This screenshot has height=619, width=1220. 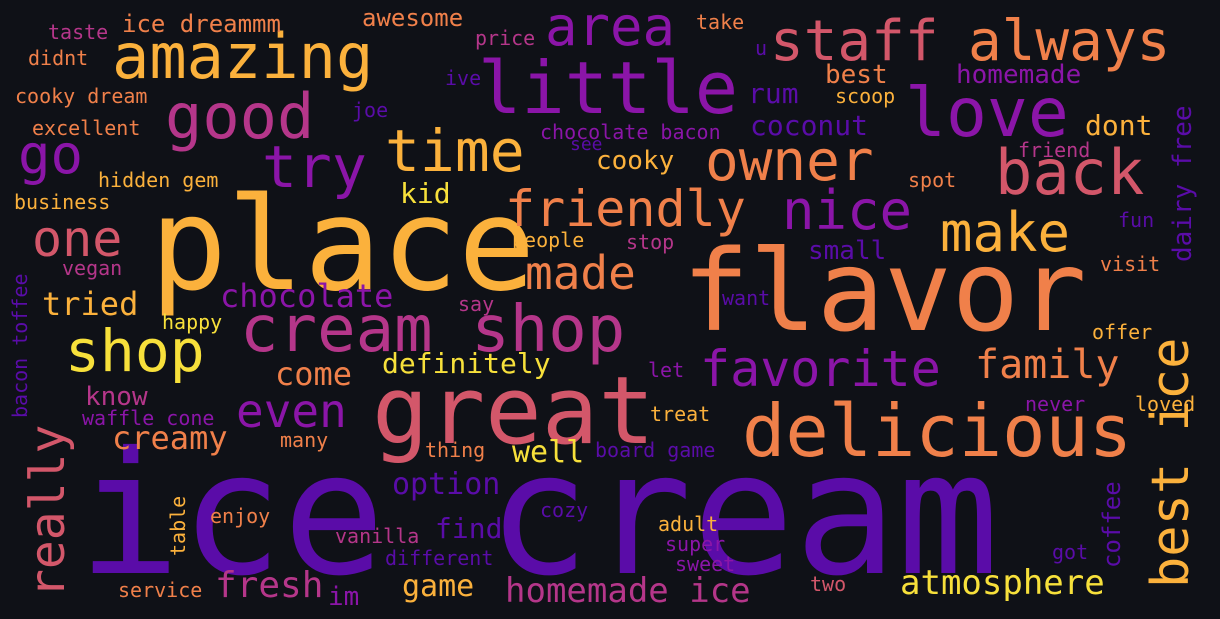 I want to click on word-ice-dreammm: ice dreammm, so click(x=201, y=24).